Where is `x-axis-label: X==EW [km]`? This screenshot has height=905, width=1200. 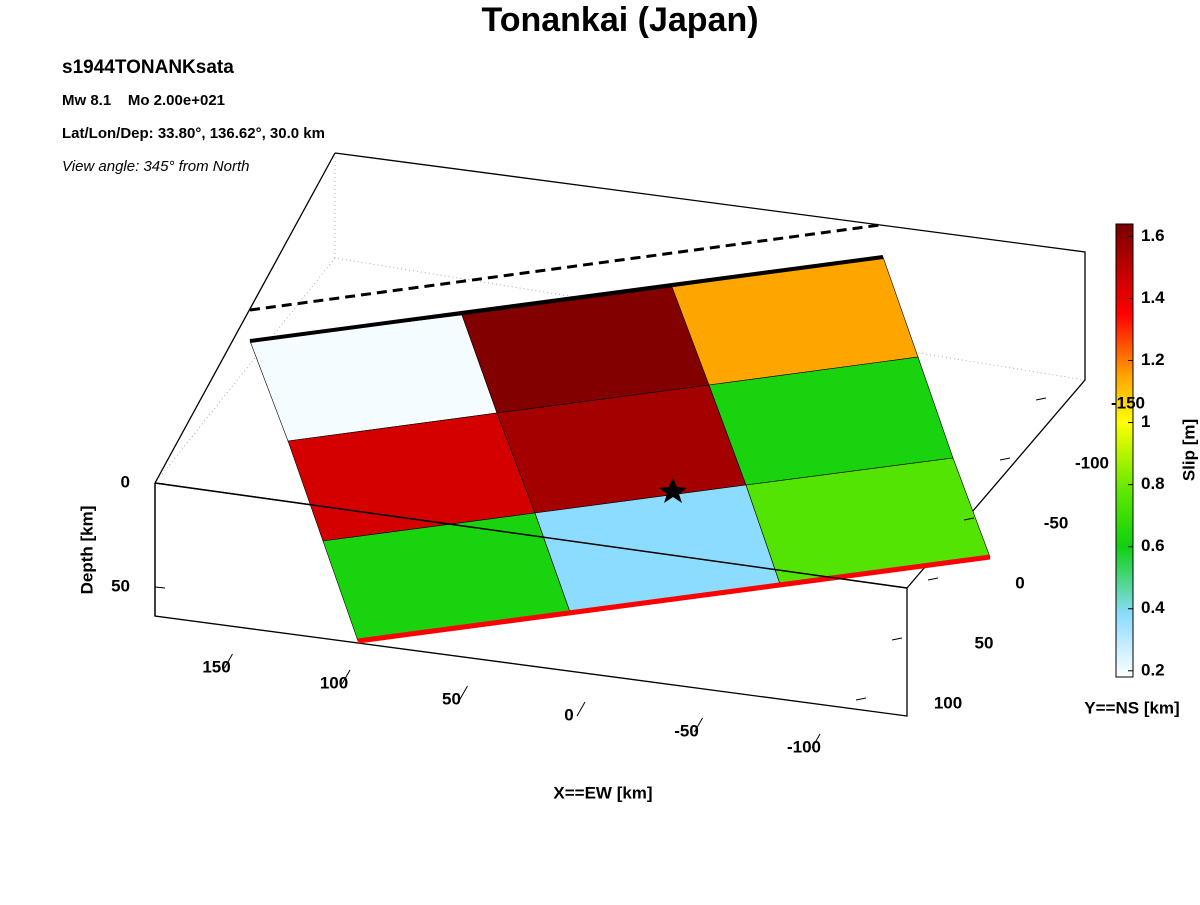
x-axis-label: X==EW [km] is located at coordinates (602, 792).